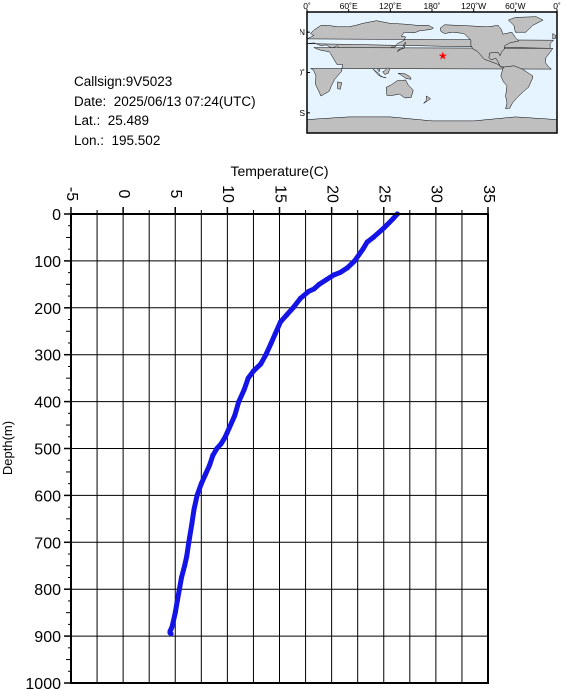  Describe the element at coordinates (71, 194) in the screenshot. I see `x-tick-label: -5` at that location.